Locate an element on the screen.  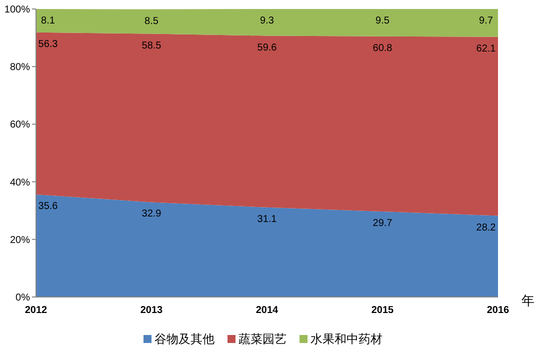
x-tick-label: 2013 is located at coordinates (152, 310).